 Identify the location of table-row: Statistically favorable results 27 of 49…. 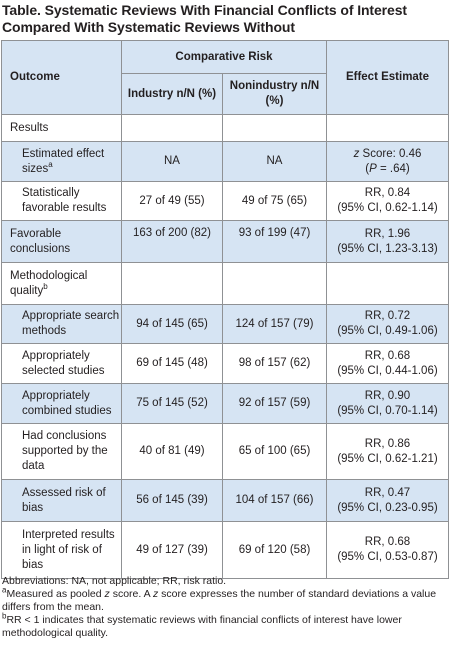
(225, 201).